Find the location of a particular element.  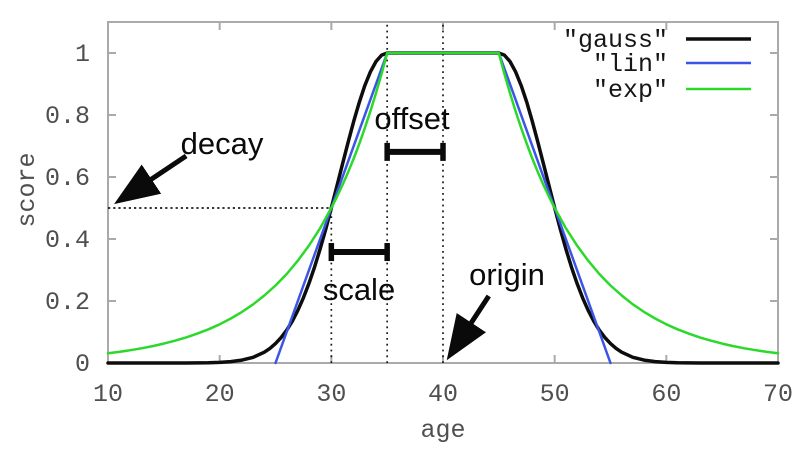

x-tick-label: 10 is located at coordinates (108, 394).